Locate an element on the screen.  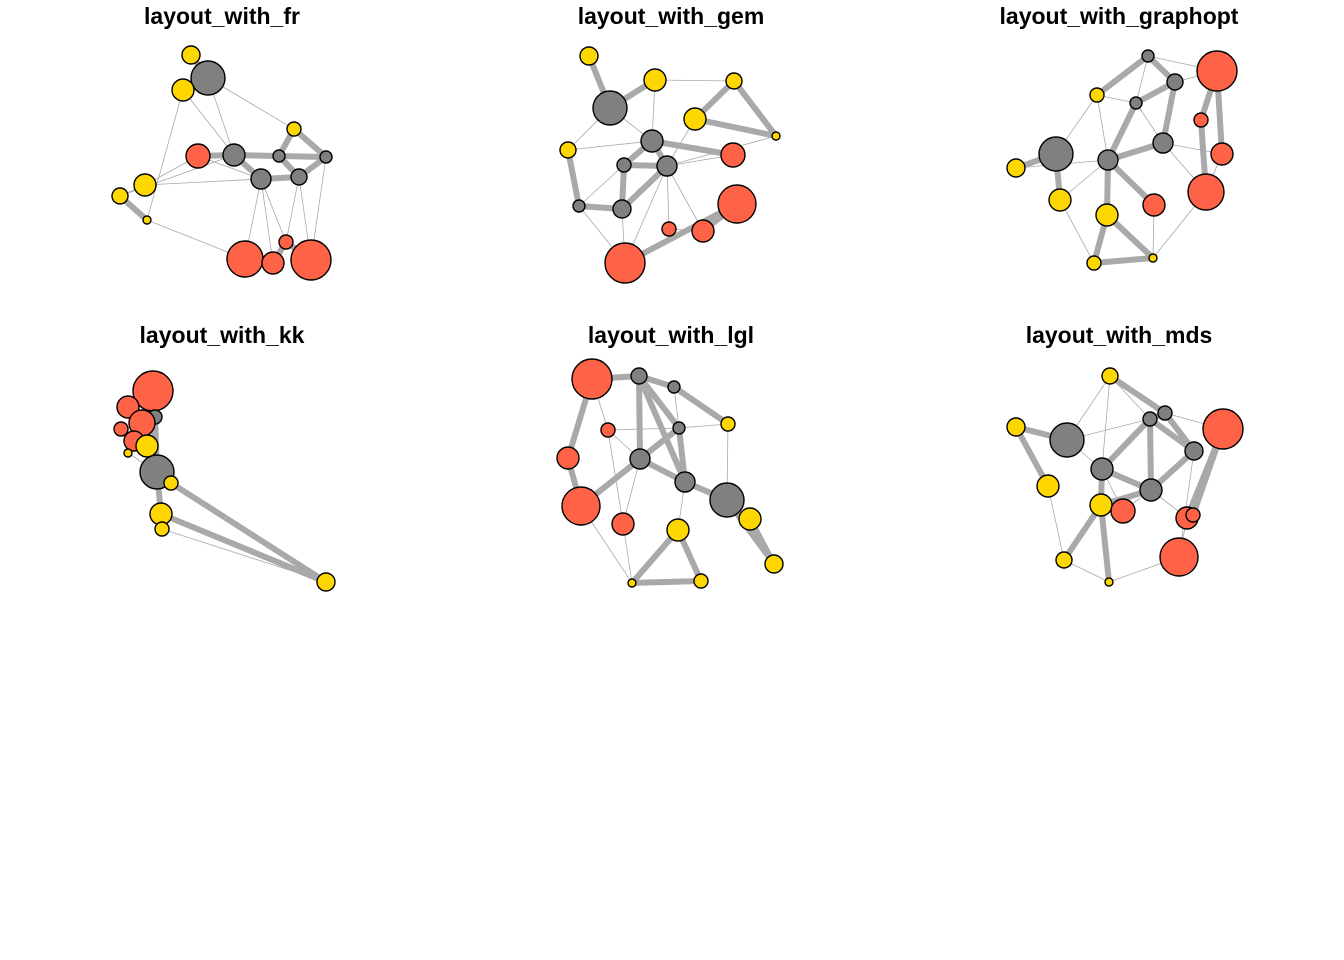
panel-layout-with-mds: layout_with_mds is located at coordinates (1125, 454).